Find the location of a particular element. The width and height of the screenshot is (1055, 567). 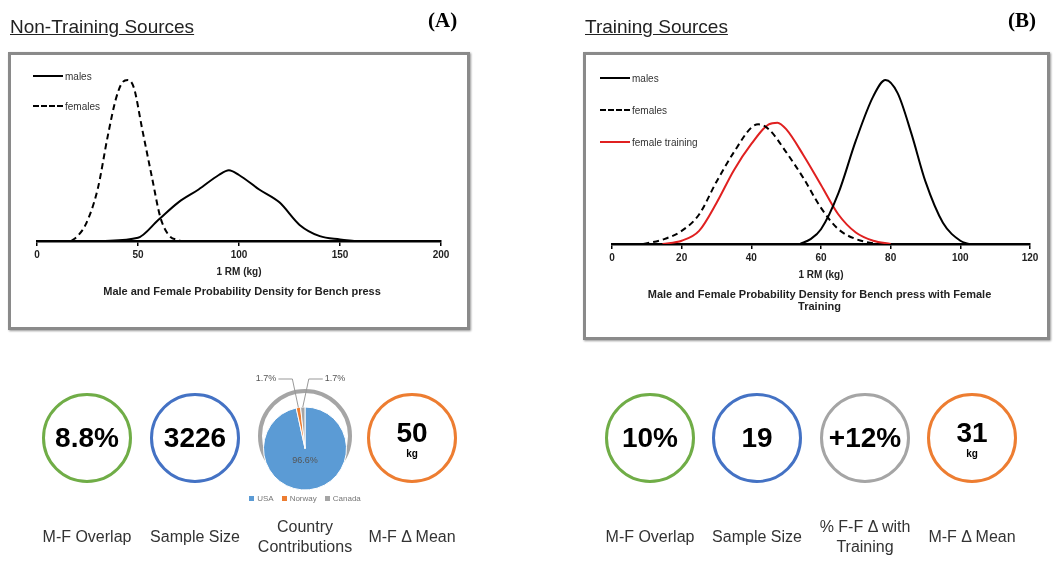

legend-label: Norway is located at coordinates (303, 498).